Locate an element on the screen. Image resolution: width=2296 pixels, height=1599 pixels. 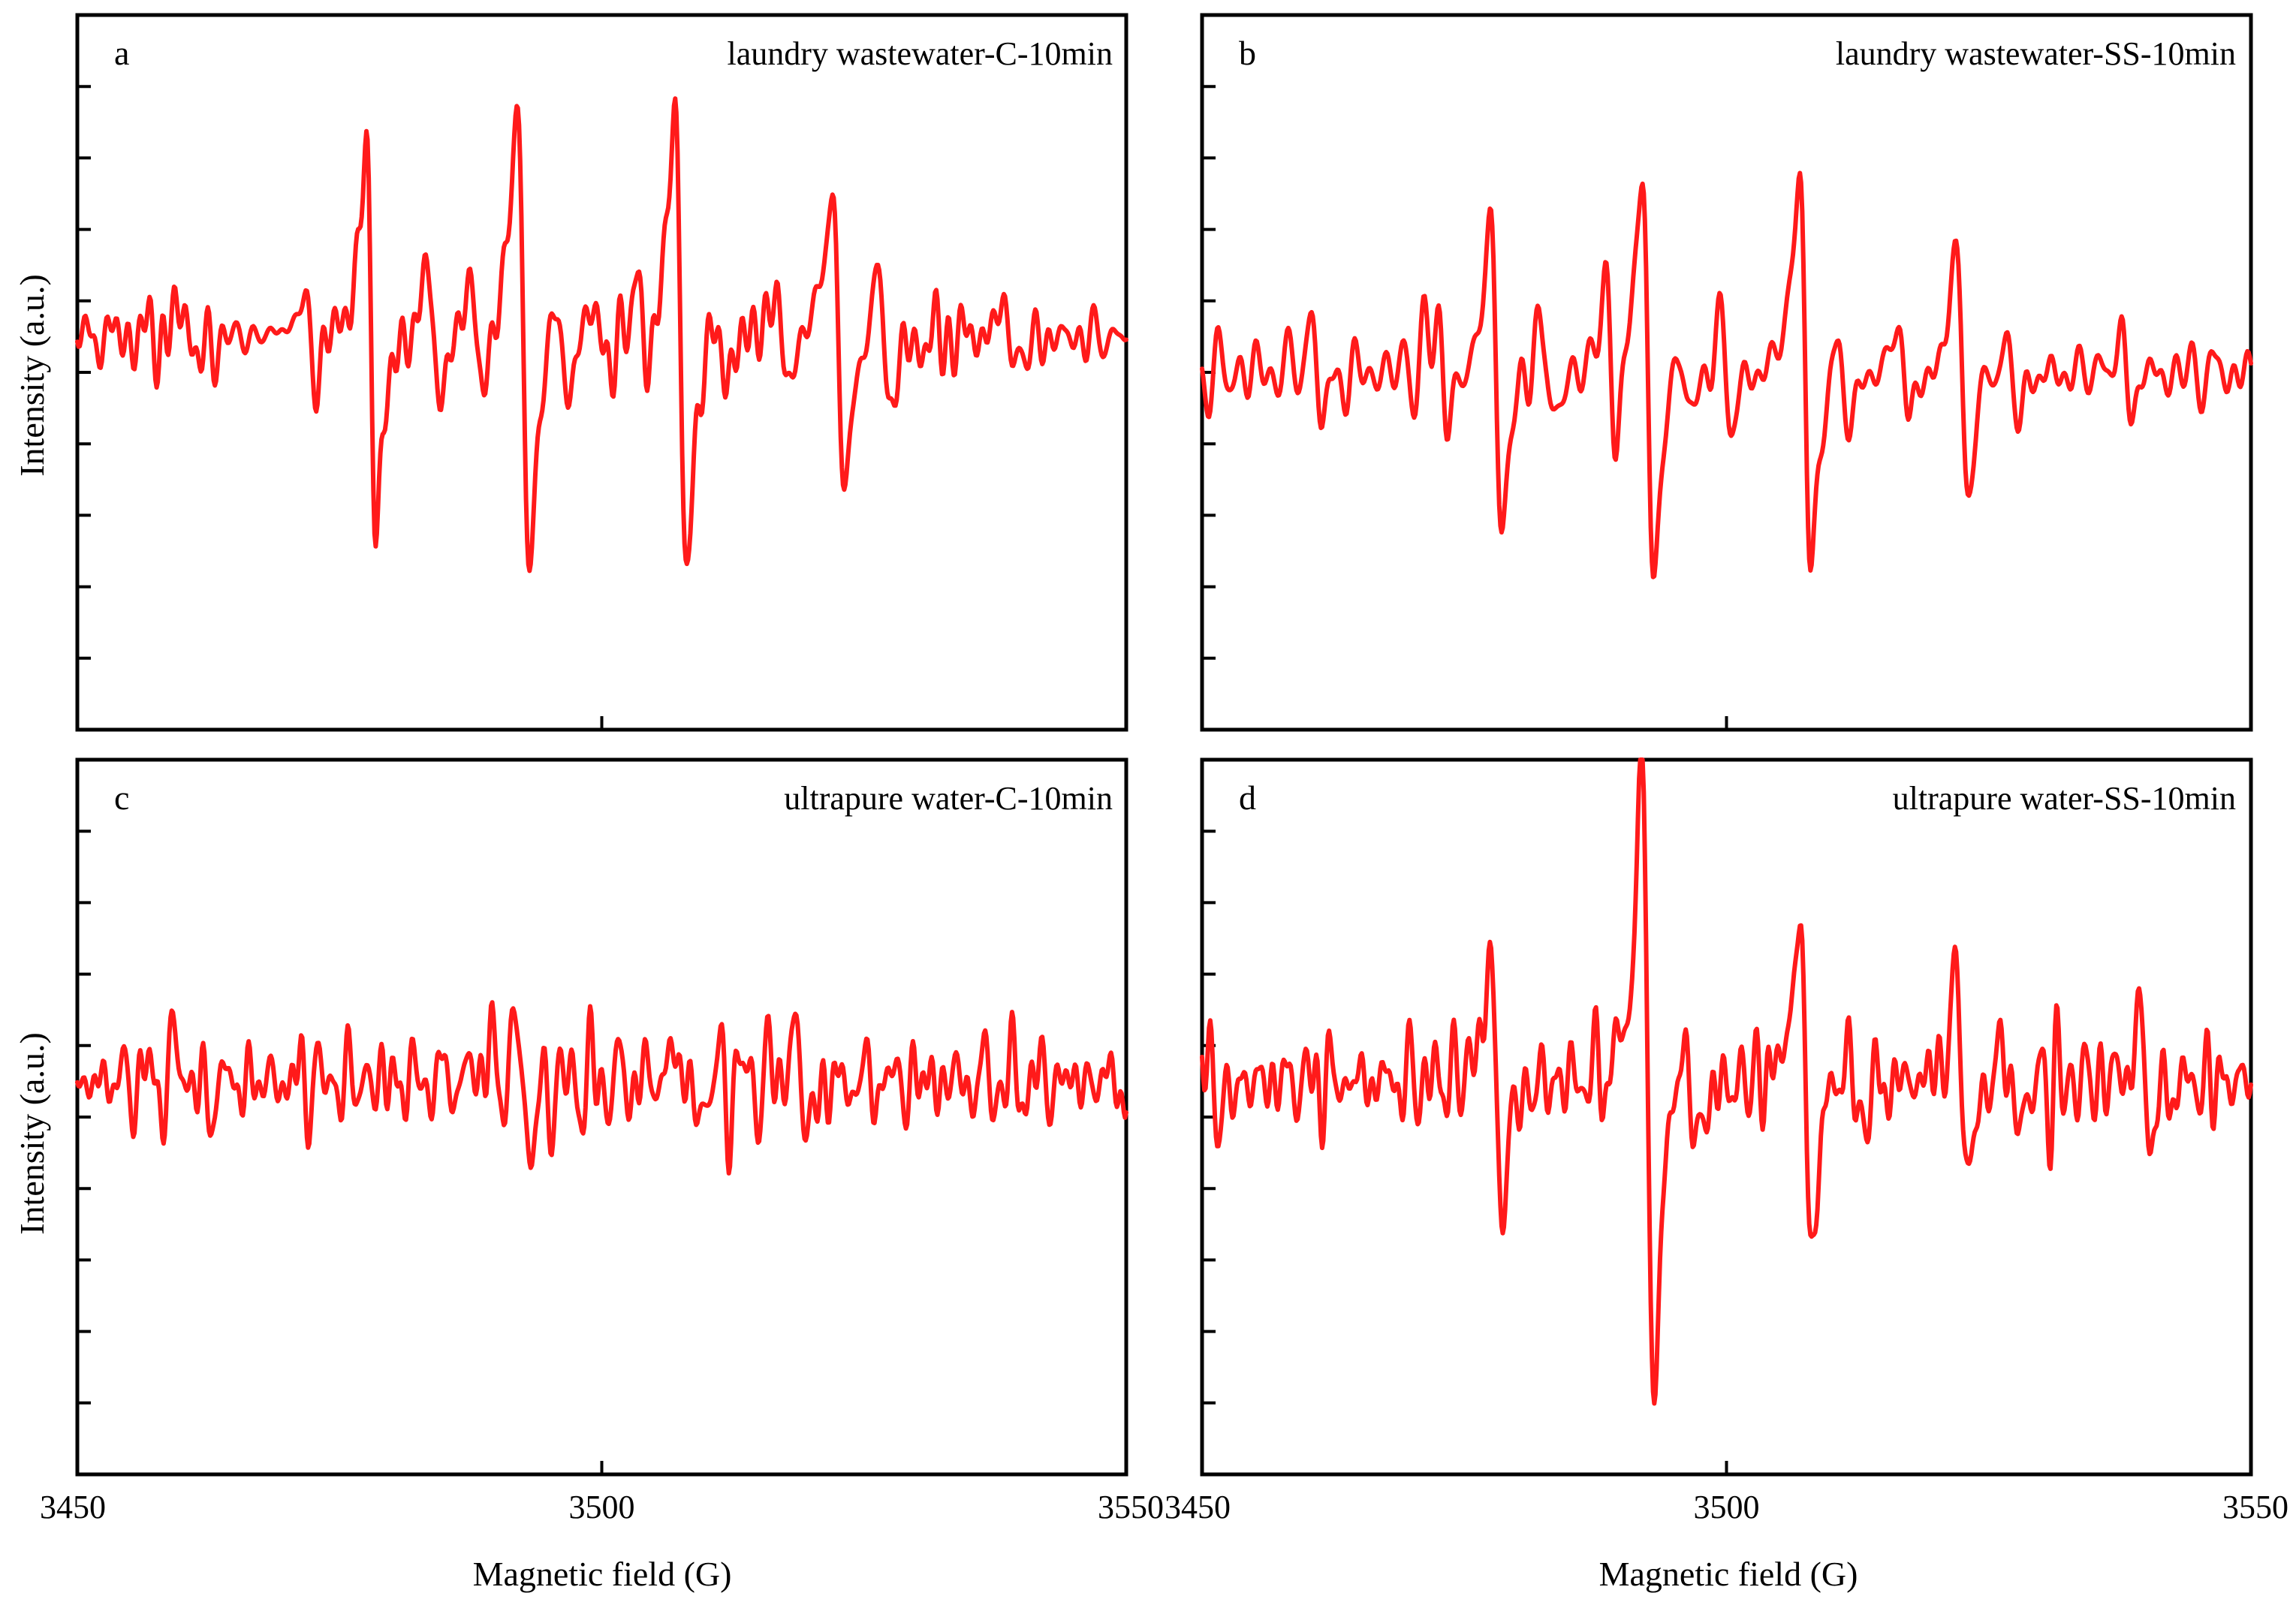
x-tick-label-d-3500: 3500 is located at coordinates (1727, 1507).